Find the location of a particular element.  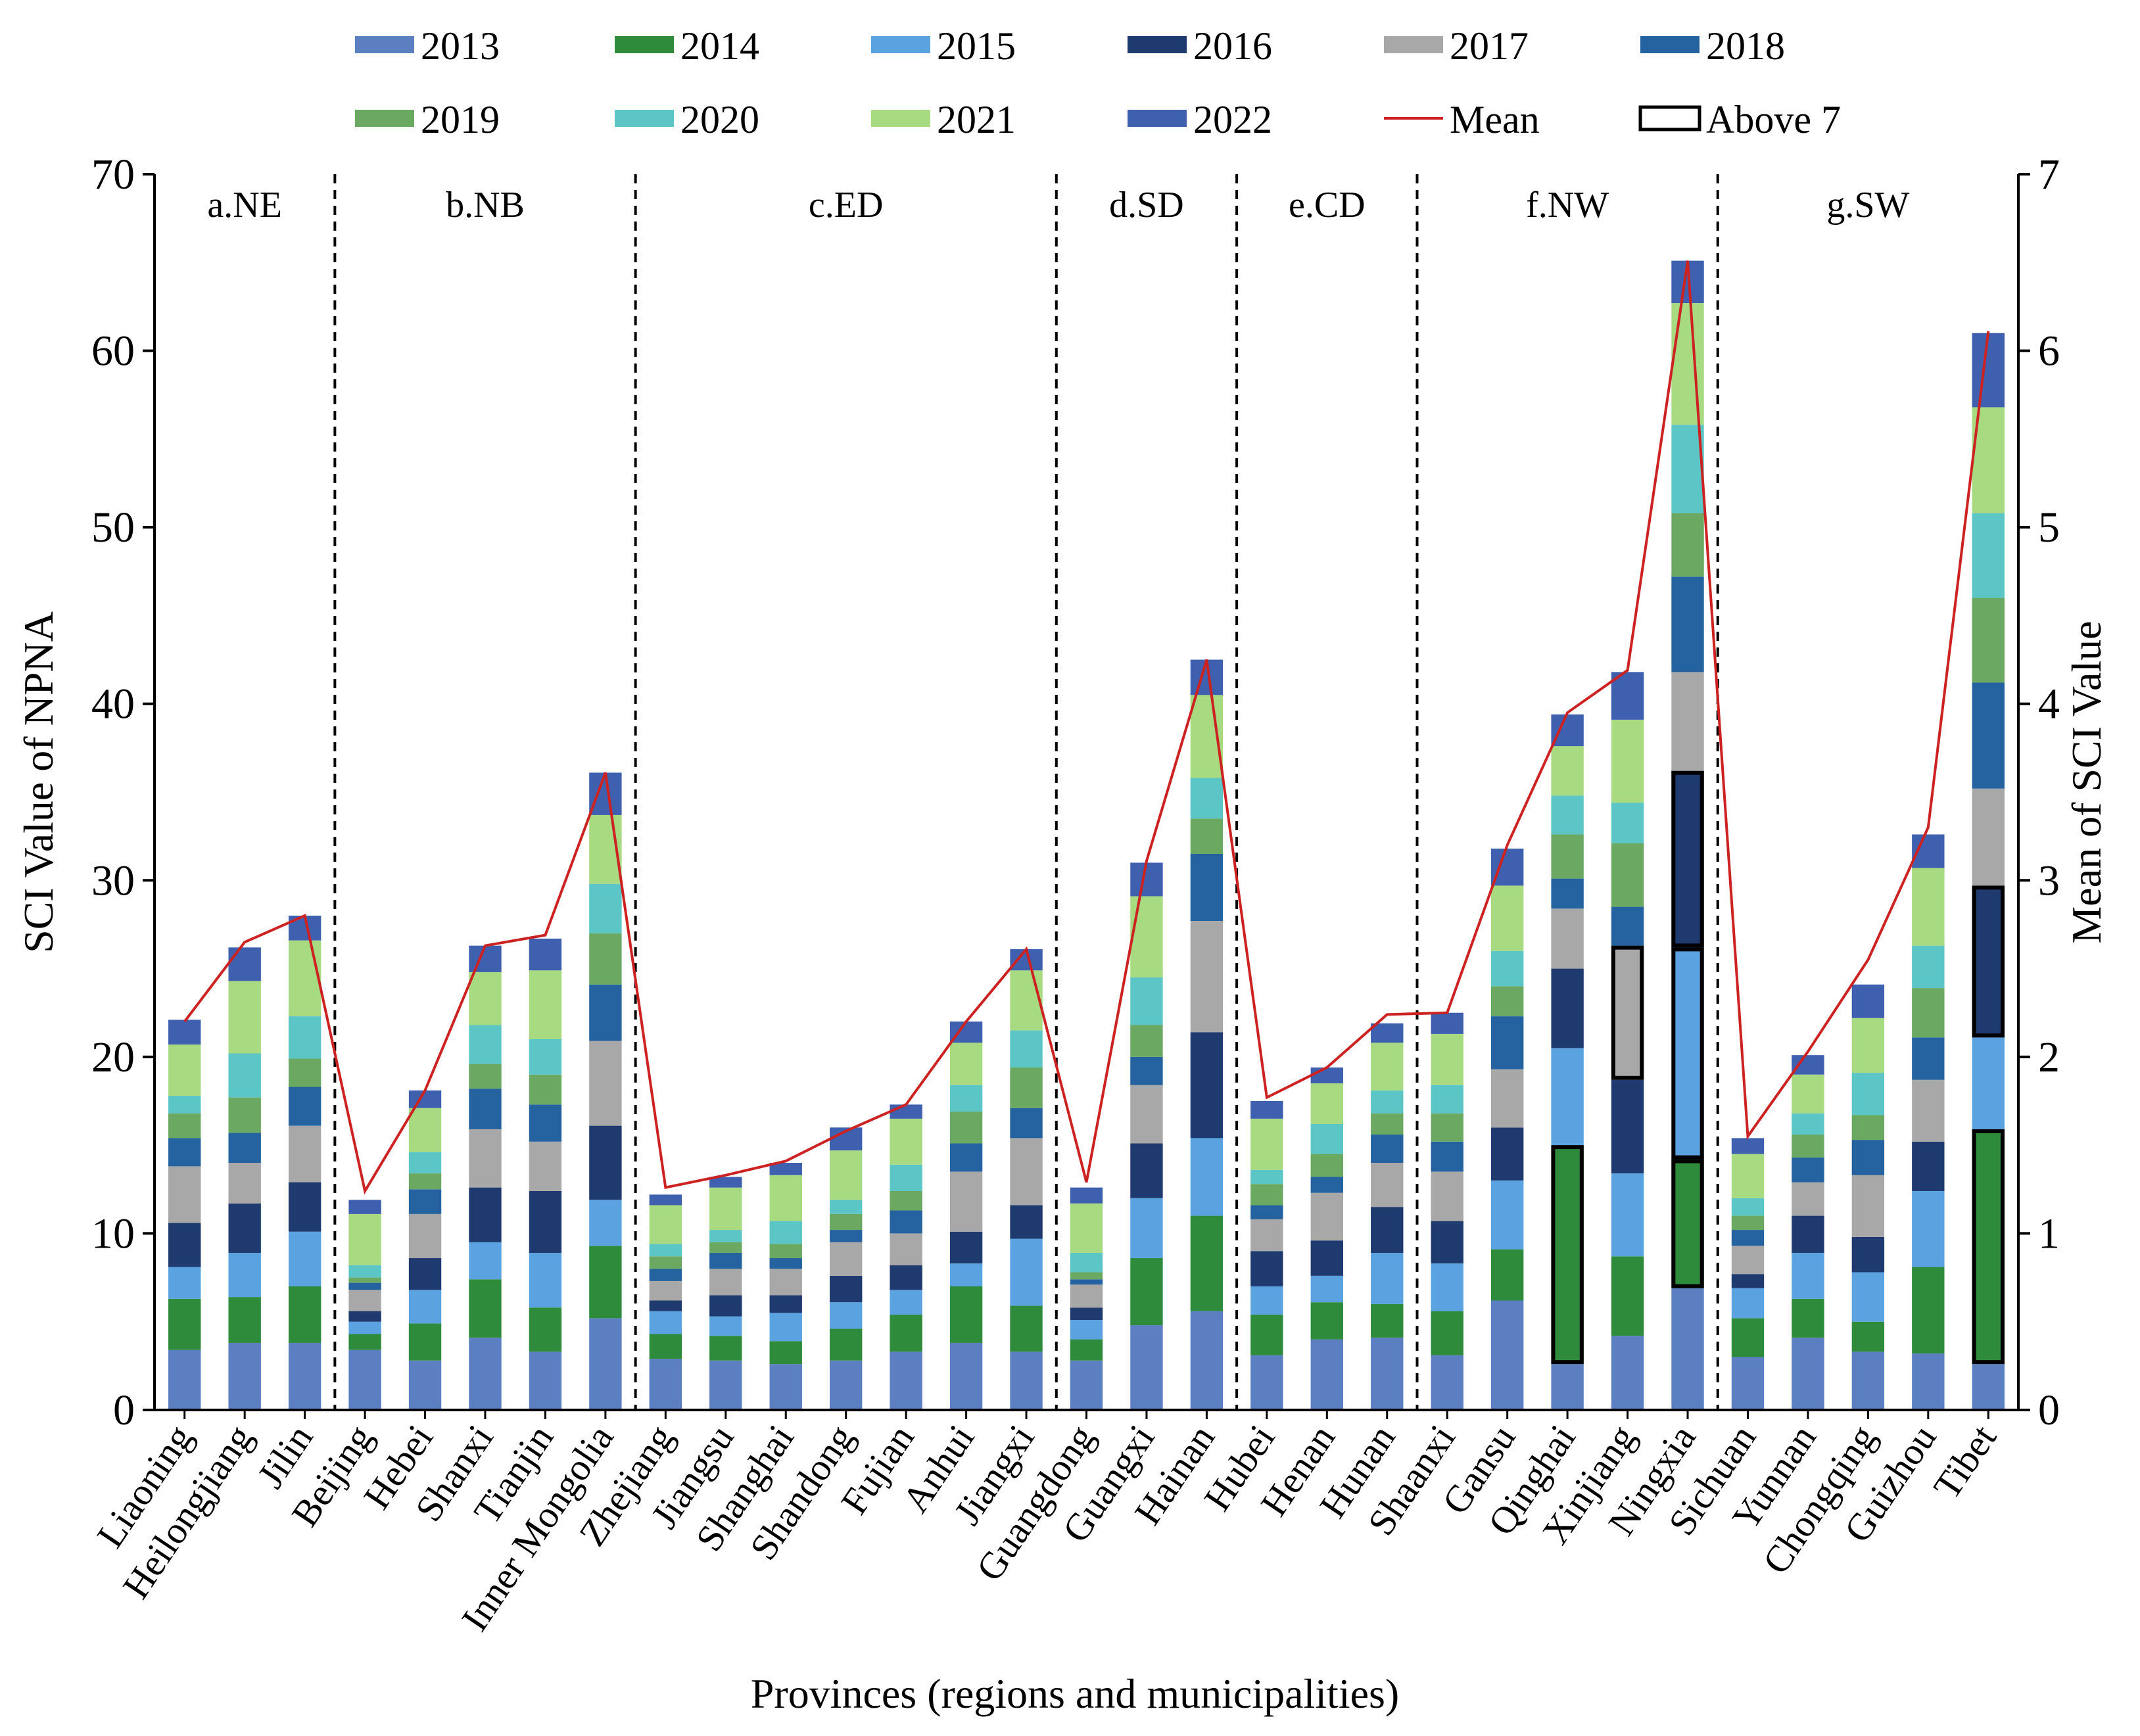

bar-stack-qinghai is located at coordinates (1567, 1062).